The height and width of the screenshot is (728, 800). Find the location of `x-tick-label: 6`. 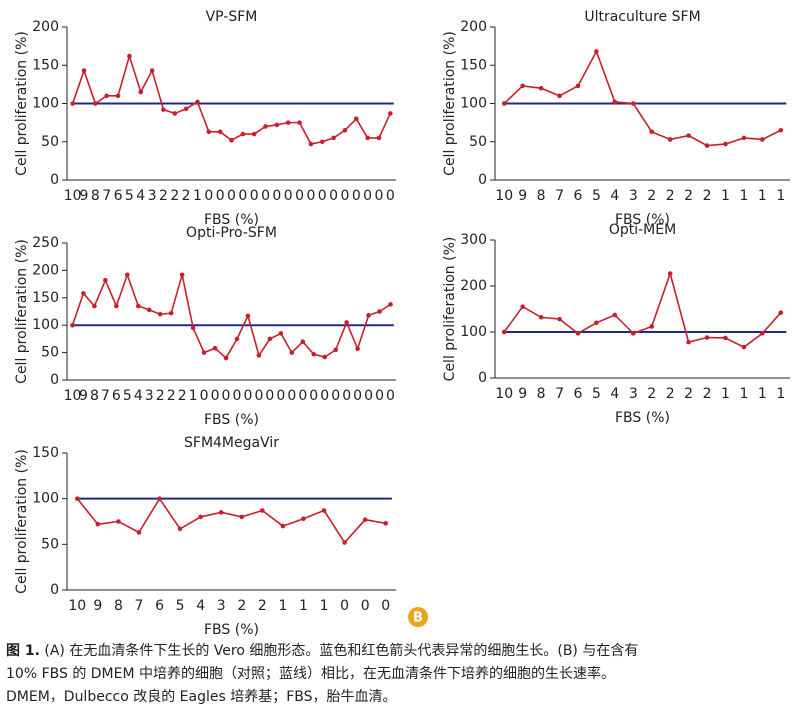

x-tick-label: 6 is located at coordinates (118, 196).